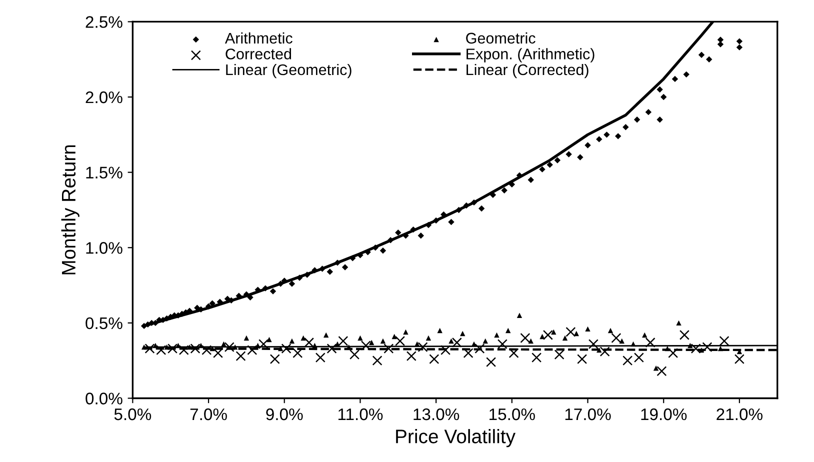 The height and width of the screenshot is (462, 814). What do you see at coordinates (289, 71) in the screenshot?
I see `legend-label: Linear (Geometric)` at bounding box center [289, 71].